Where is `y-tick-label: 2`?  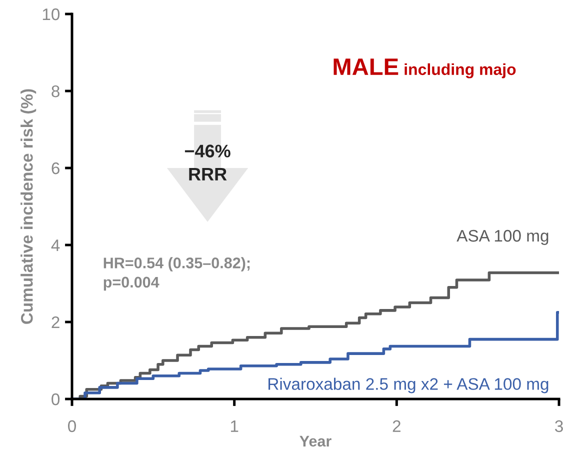
y-tick-label: 2 is located at coordinates (56, 322).